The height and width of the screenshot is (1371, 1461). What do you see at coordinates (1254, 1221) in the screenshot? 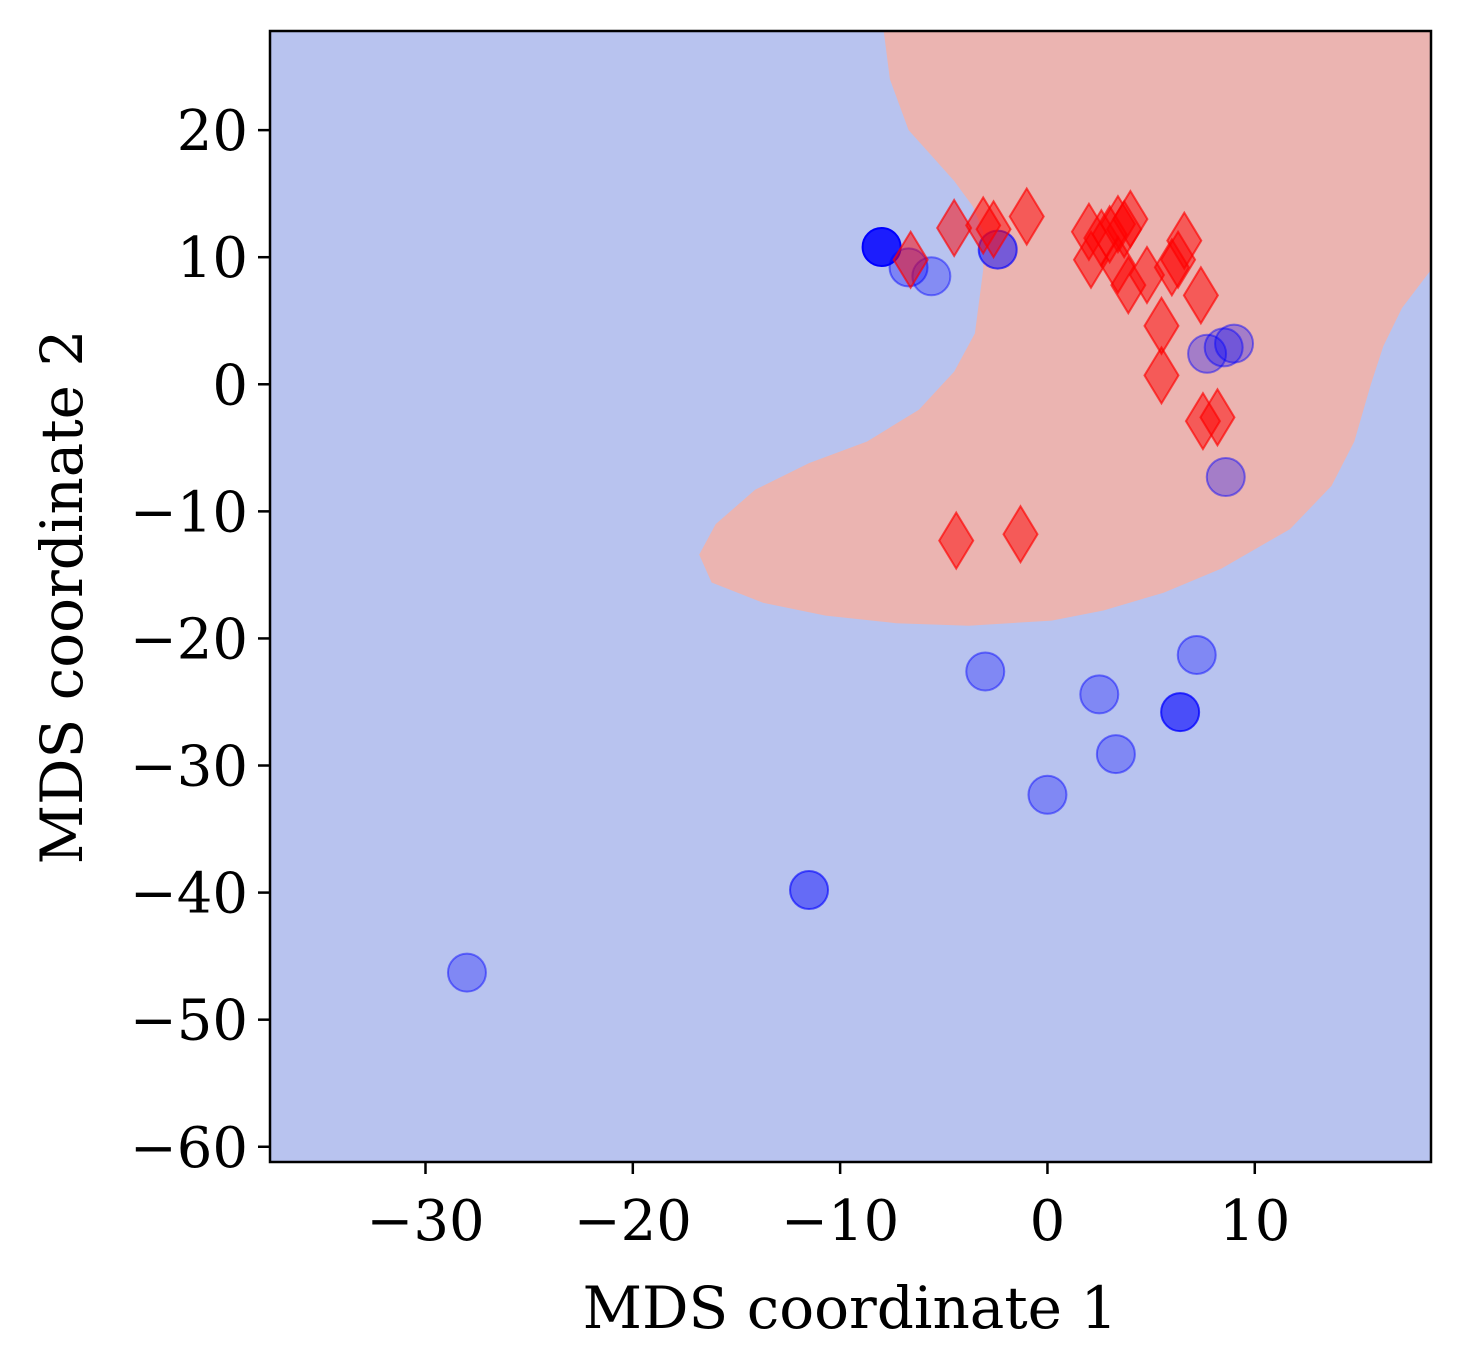
I see `x-tick-label: 10` at bounding box center [1254, 1221].